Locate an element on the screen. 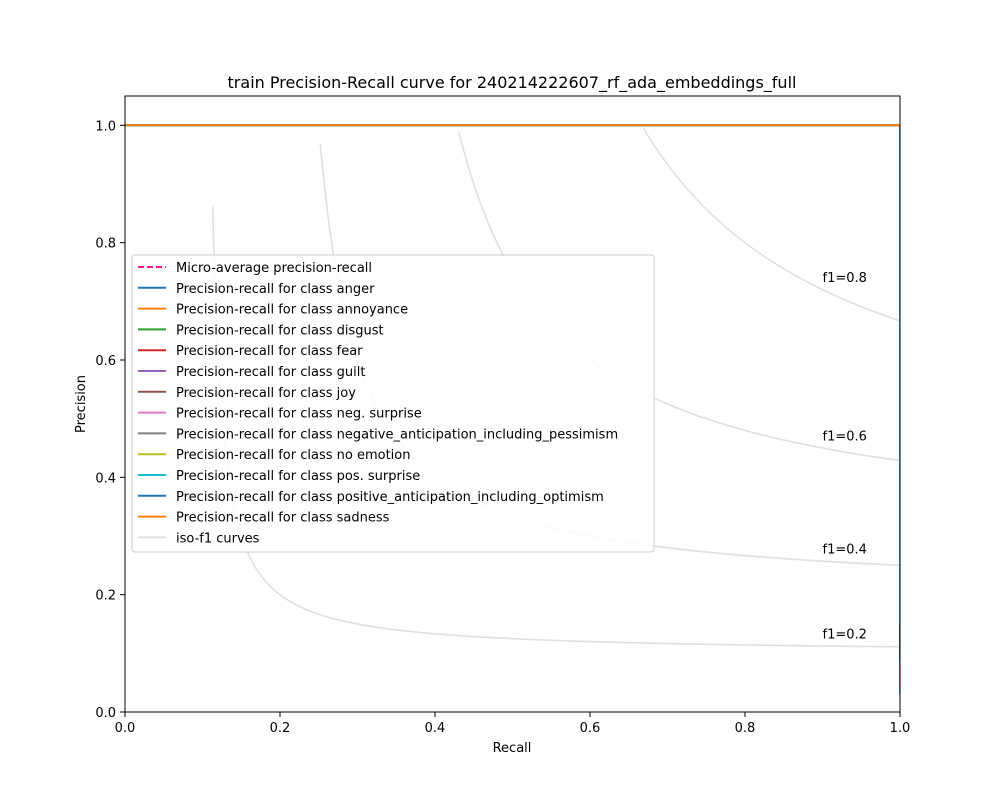  legend-label: Precision-recall for class neg. surprise is located at coordinates (299, 414).